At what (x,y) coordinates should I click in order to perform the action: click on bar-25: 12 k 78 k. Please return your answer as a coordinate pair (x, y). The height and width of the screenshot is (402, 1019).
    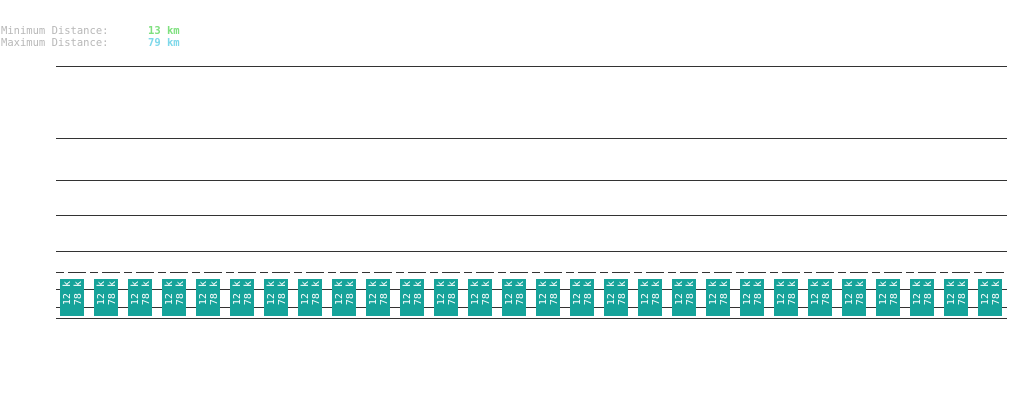
    Looking at the image, I should click on (888, 297).